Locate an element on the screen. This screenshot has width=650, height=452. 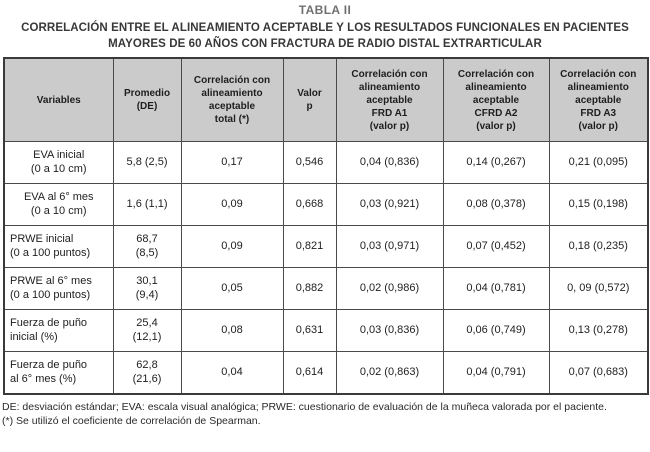
cell-variable: Fuerza de puño al 6° mes (%) is located at coordinates (58, 373).